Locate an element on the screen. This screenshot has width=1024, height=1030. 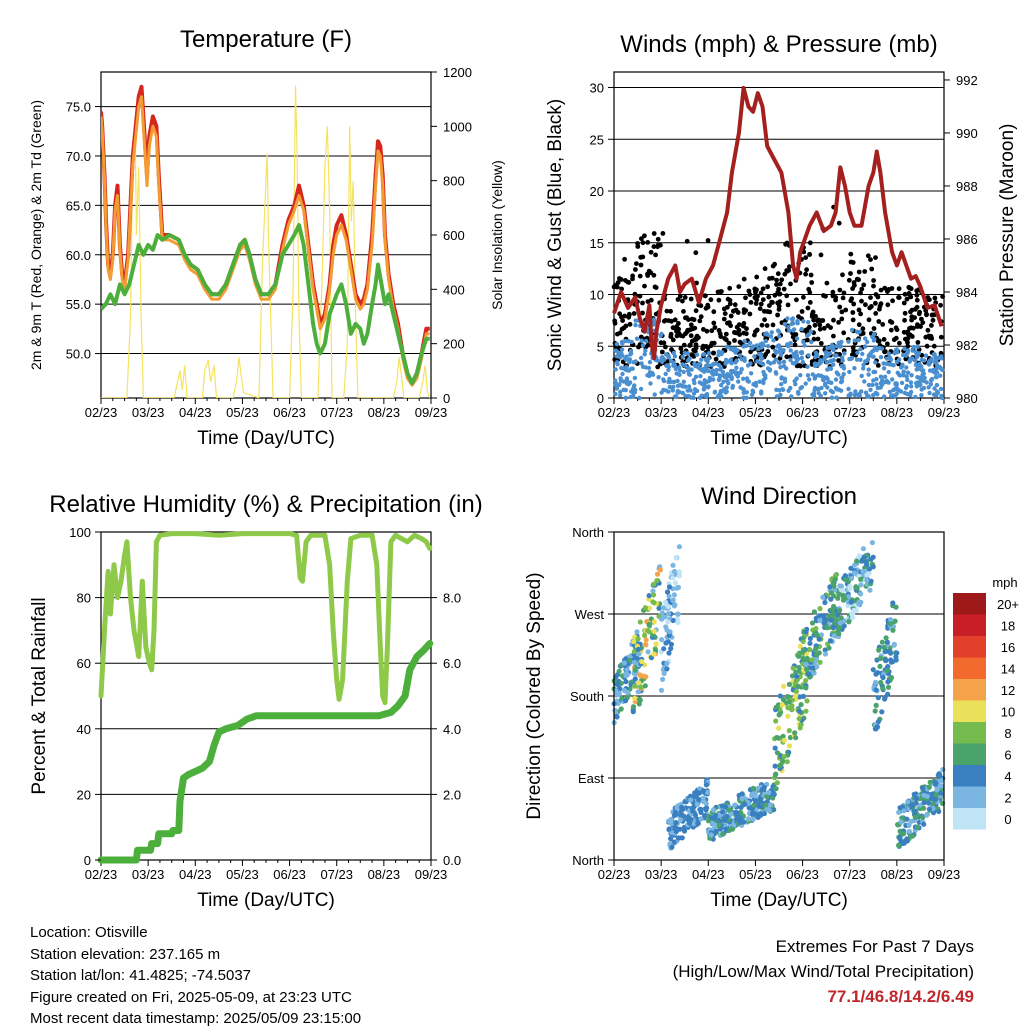
x-tick-label: 06/23 is located at coordinates (802, 412).